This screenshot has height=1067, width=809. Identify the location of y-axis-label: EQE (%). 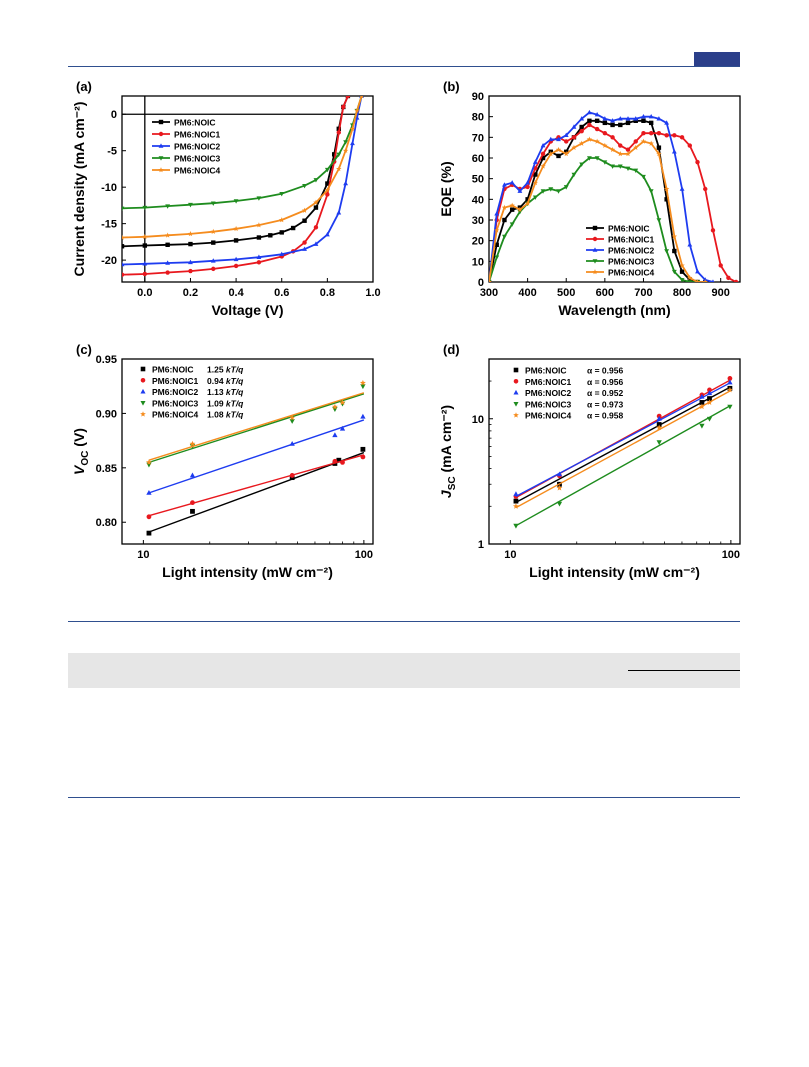
(446, 188).